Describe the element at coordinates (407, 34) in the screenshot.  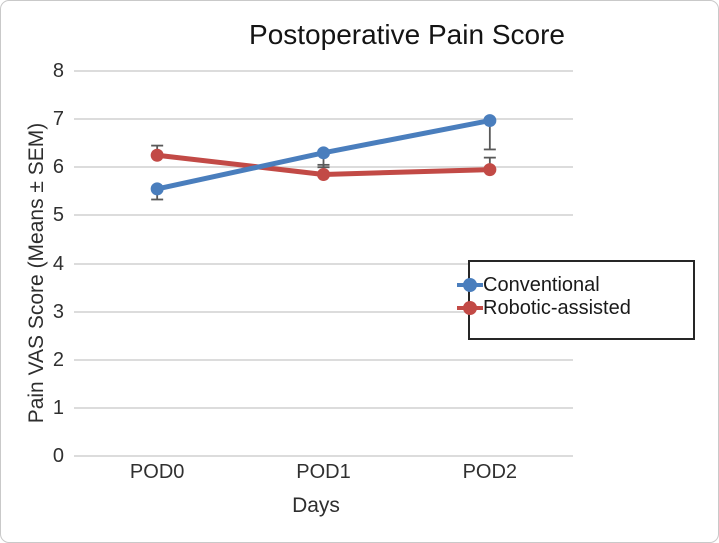
I see `chart-title: Postoperative Pain Score` at that location.